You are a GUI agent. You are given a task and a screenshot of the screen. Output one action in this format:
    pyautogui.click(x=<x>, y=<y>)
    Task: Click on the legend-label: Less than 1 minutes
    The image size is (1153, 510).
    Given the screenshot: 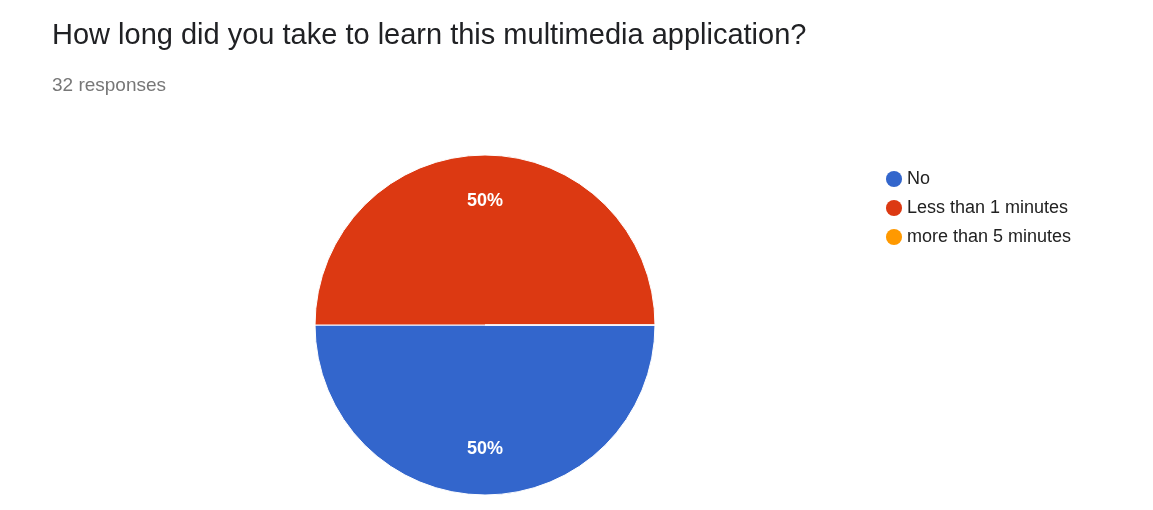 What is the action you would take?
    pyautogui.click(x=988, y=207)
    